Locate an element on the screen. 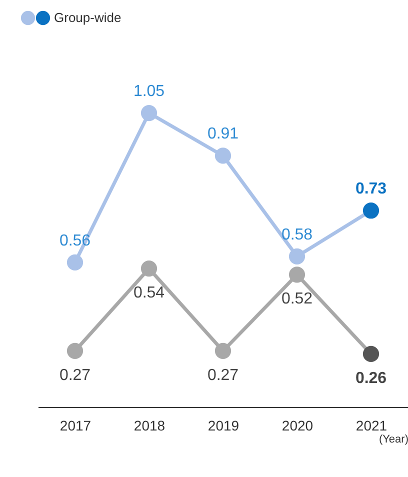 This screenshot has height=477, width=408. x-axis-title: (Year) is located at coordinates (393, 440).